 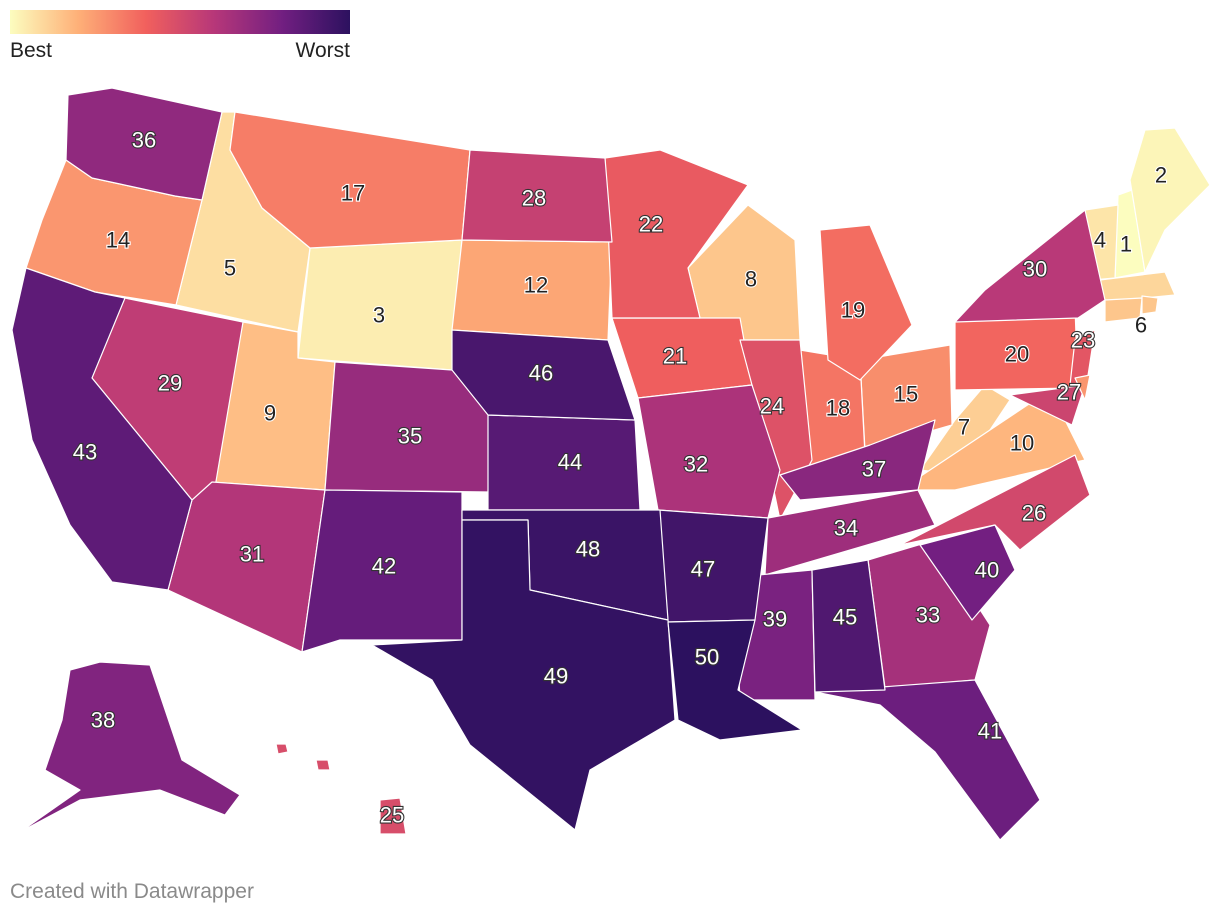 What do you see at coordinates (874, 469) in the screenshot?
I see `rank-label-ky: 37` at bounding box center [874, 469].